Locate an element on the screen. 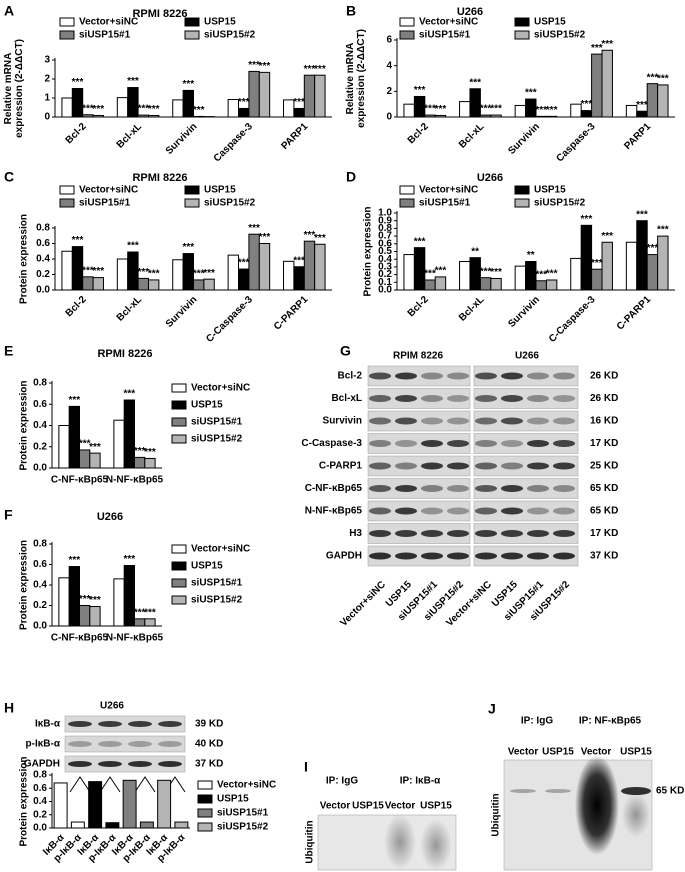  x-tick-label: C-NF-κBp65 is located at coordinates (80, 638).